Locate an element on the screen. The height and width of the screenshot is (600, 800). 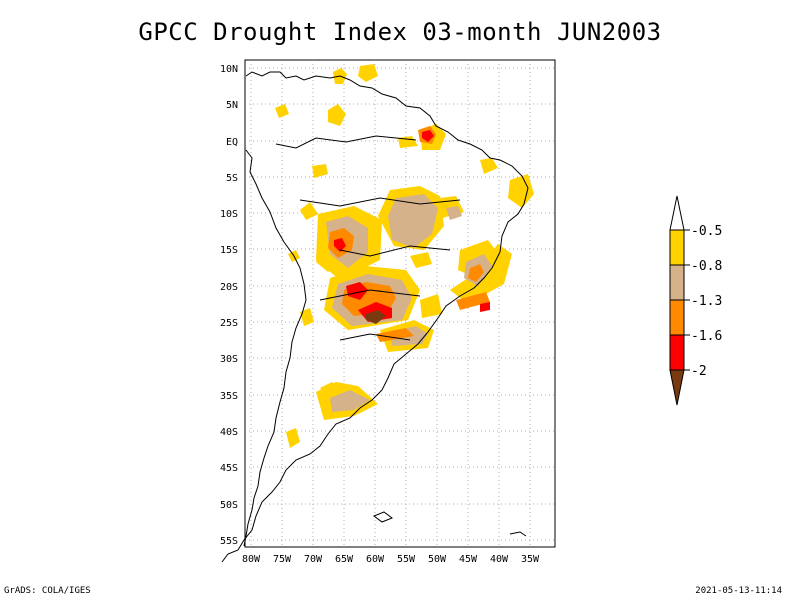
lon-label-65w: 65W is located at coordinates (344, 559).